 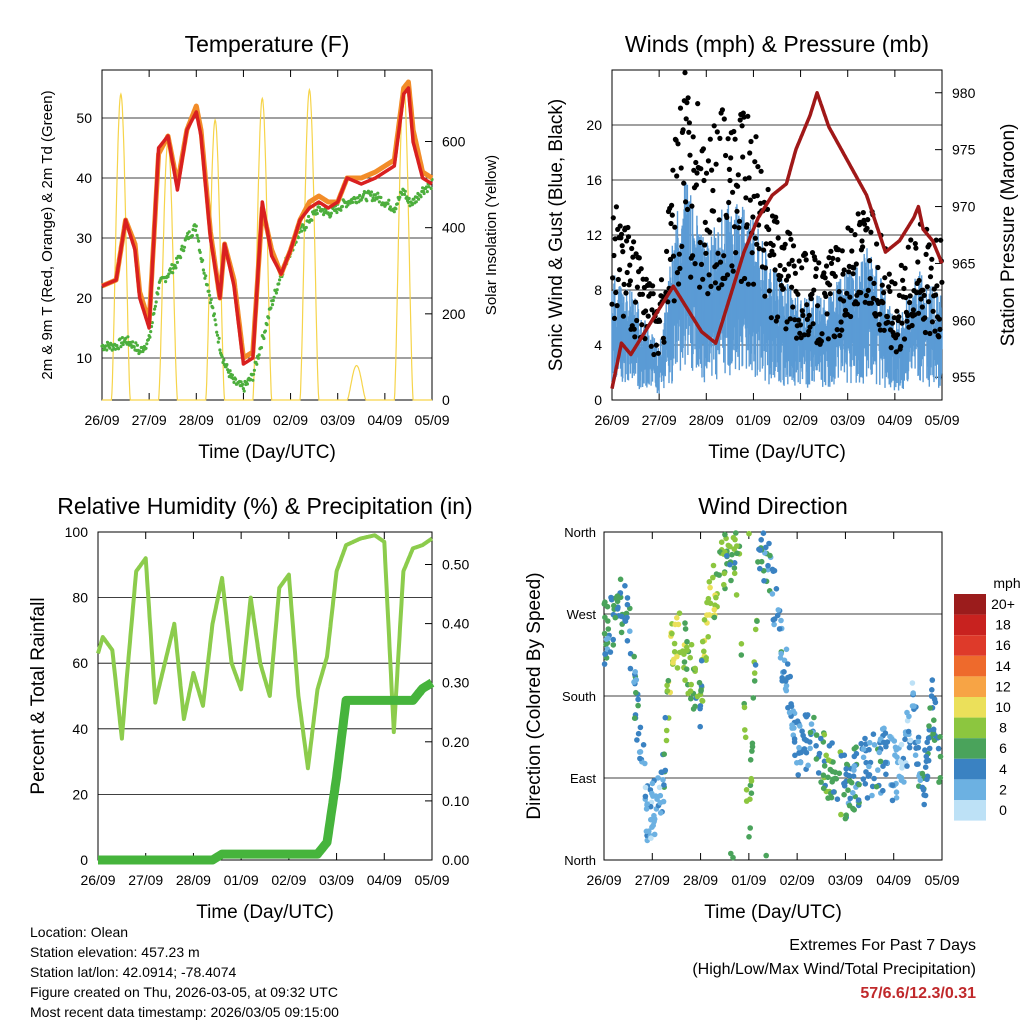 What do you see at coordinates (777, 287) in the screenshot?
I see `sonic-wind-series` at bounding box center [777, 287].